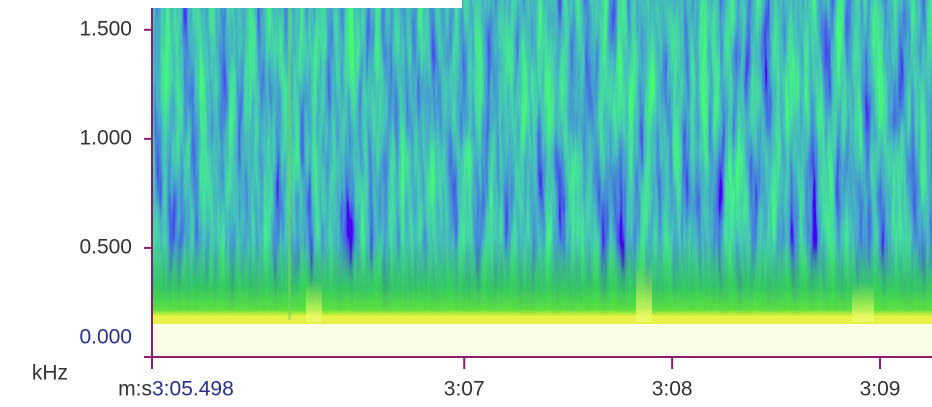 Image resolution: width=932 pixels, height=407 pixels. Describe the element at coordinates (193, 389) in the screenshot. I see `x-tick-label: 3:05.498` at that location.